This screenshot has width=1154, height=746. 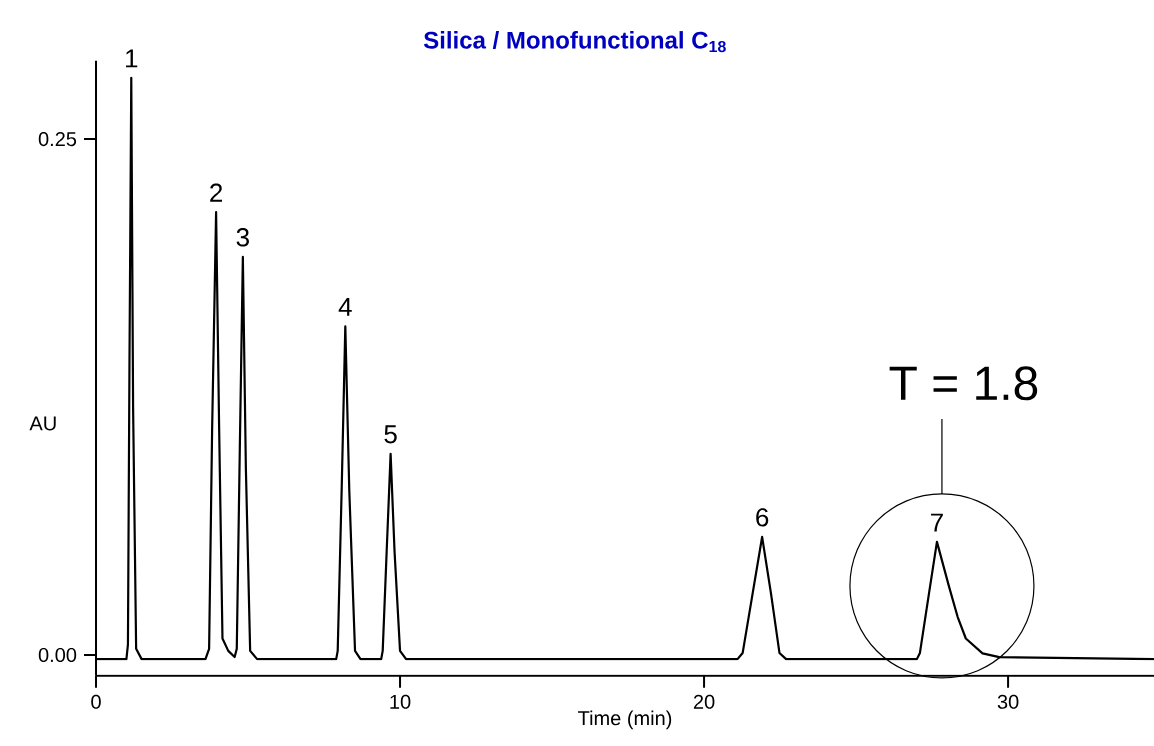 I want to click on annotation: 4, so click(x=345, y=306).